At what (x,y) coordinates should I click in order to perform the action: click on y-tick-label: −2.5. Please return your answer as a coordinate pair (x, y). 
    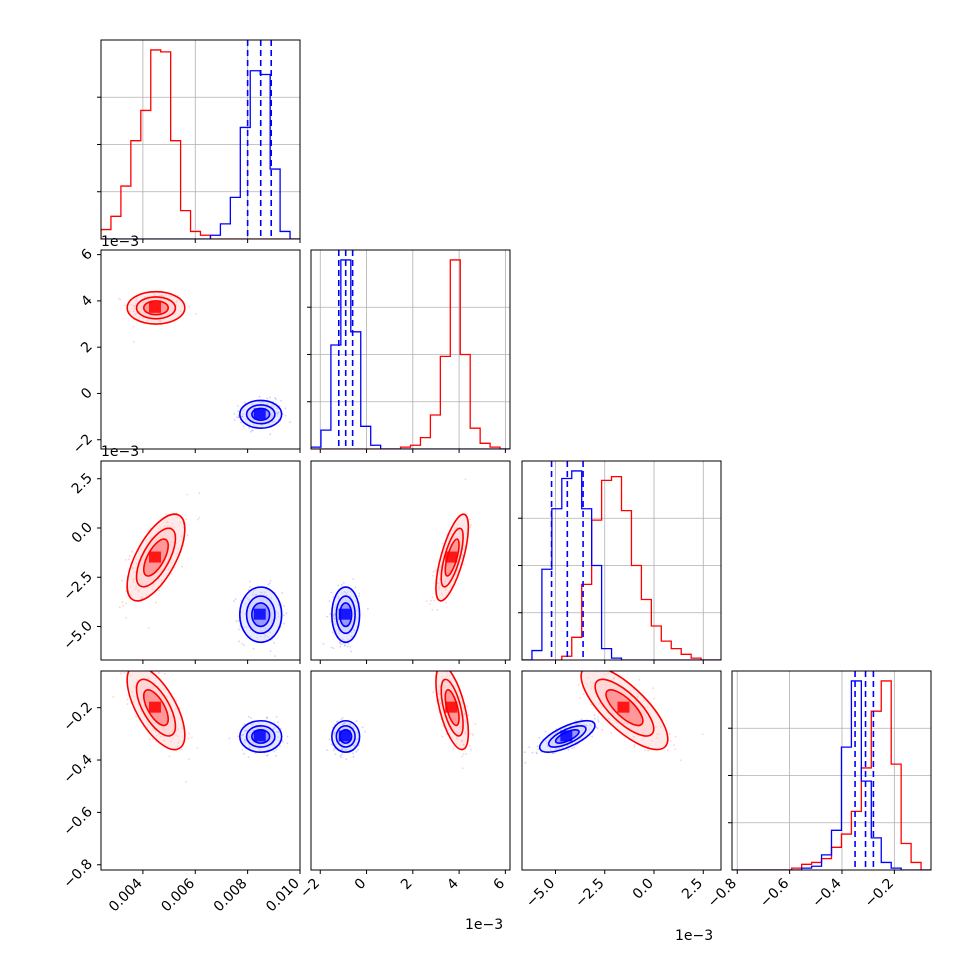
    Looking at the image, I should click on (77, 586).